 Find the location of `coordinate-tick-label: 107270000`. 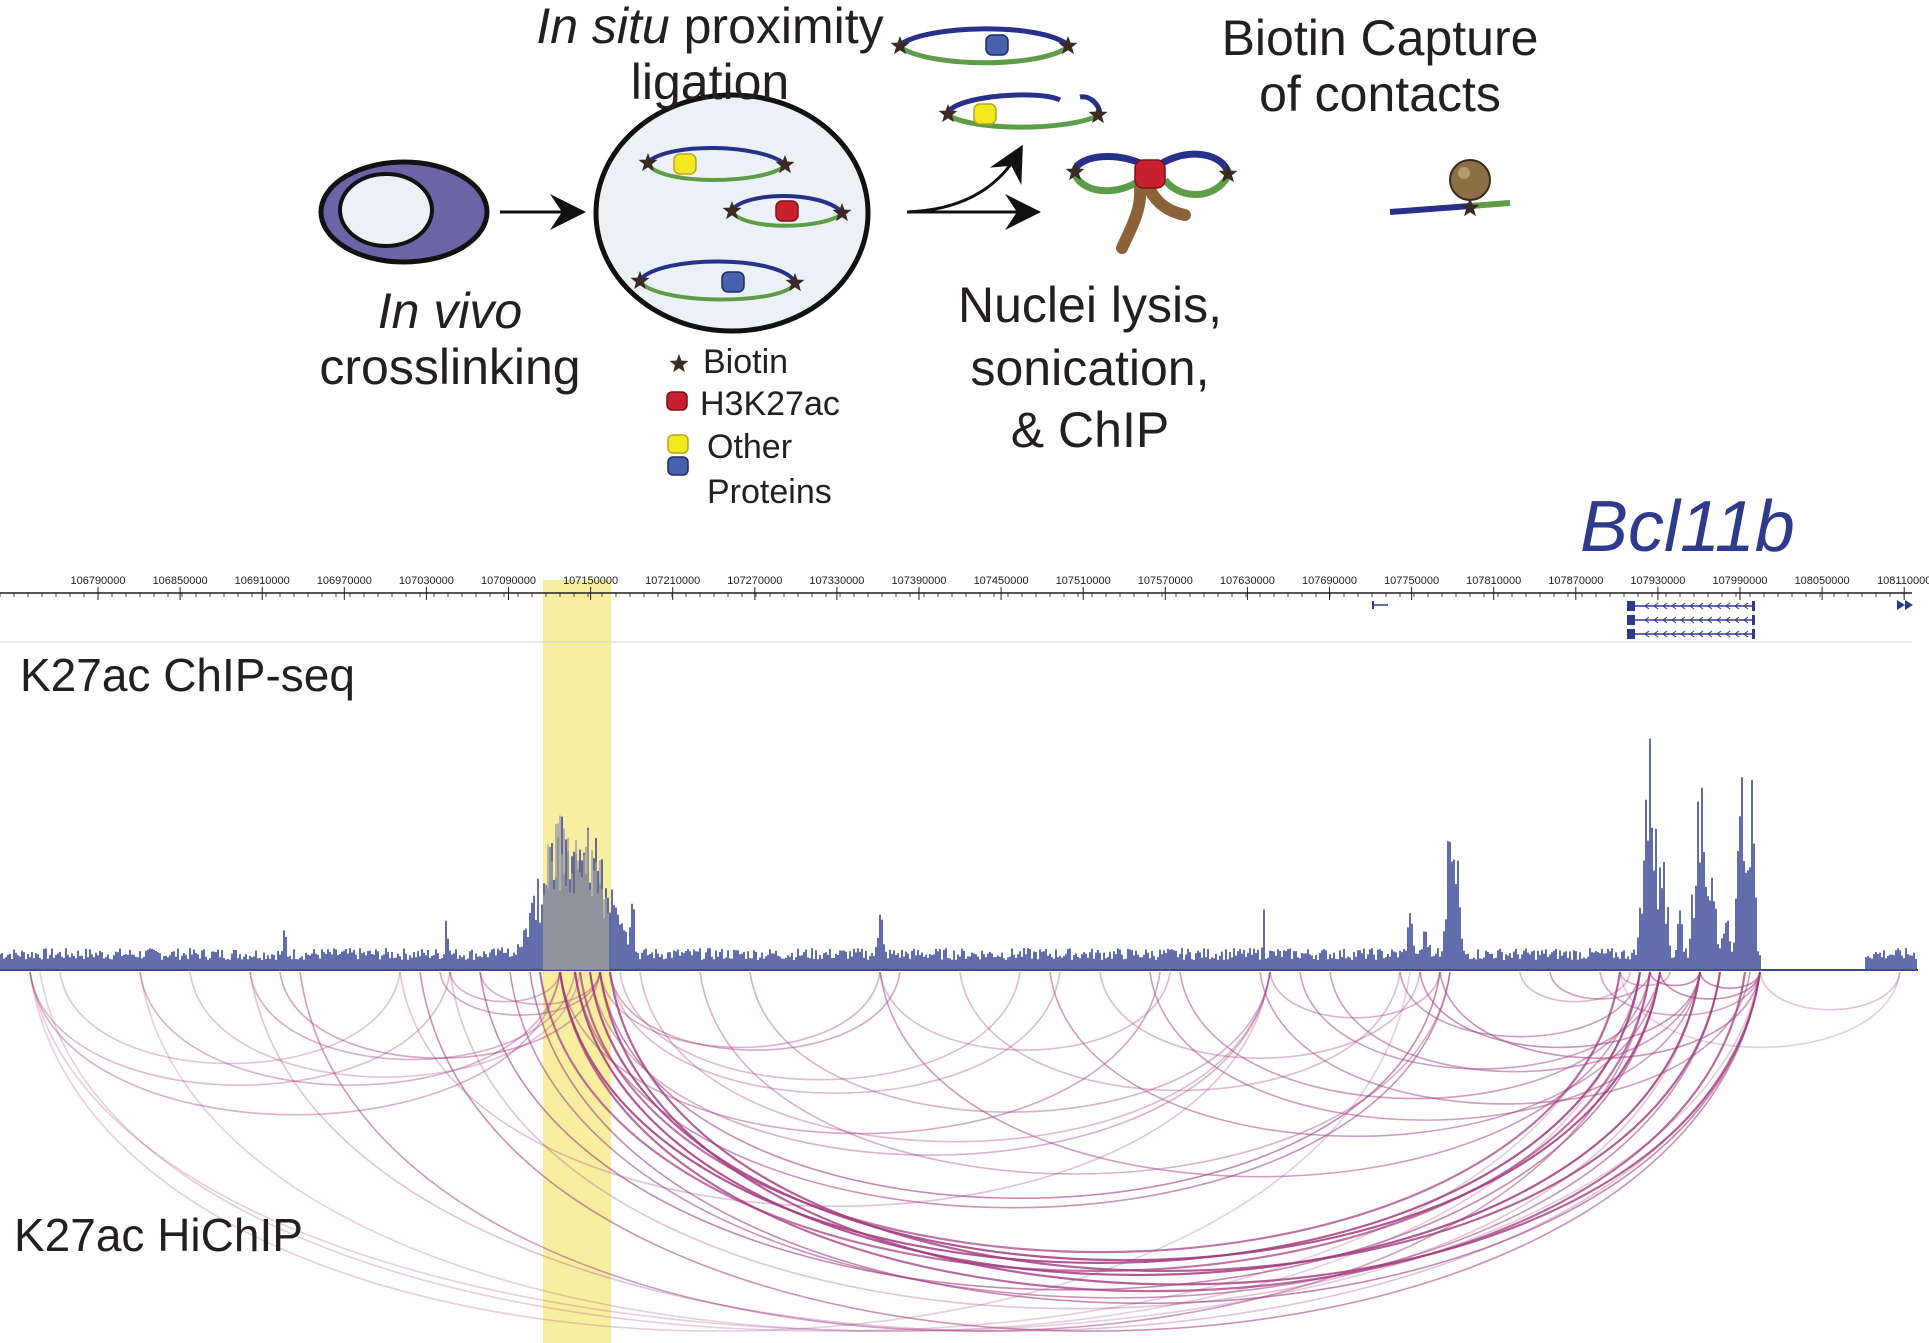

coordinate-tick-label: 107270000 is located at coordinates (754, 581).